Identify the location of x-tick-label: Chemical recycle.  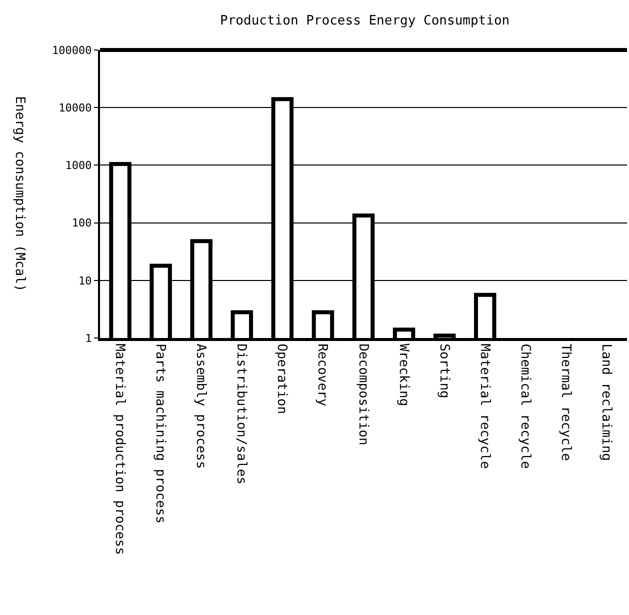
(524, 406).